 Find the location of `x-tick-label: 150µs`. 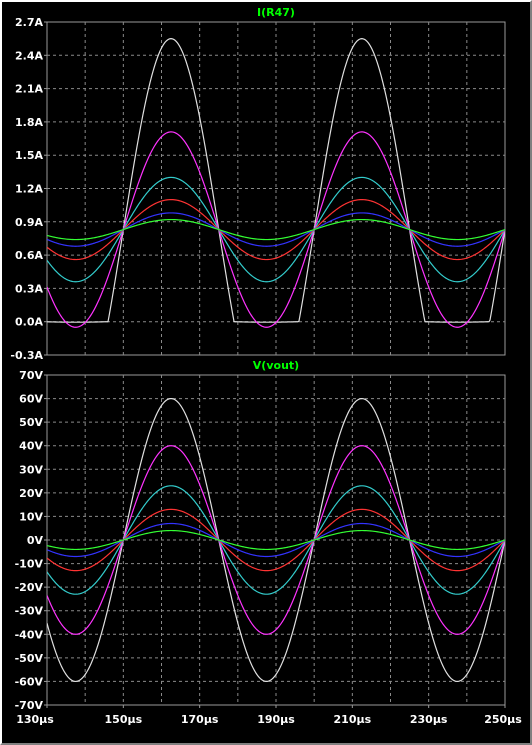

x-tick-label: 150µs is located at coordinates (124, 719).